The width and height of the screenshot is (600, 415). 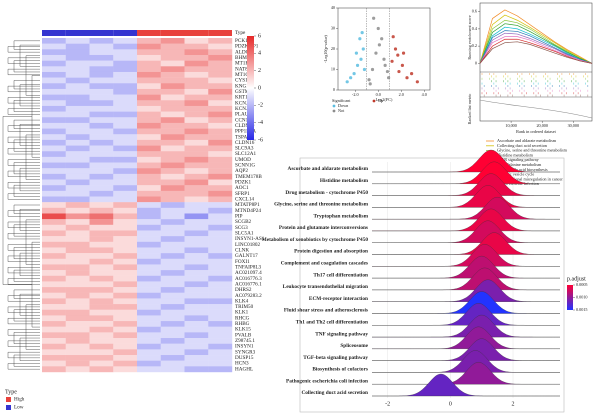 I want to click on gene-label: RHBG, so click(x=242, y=324).